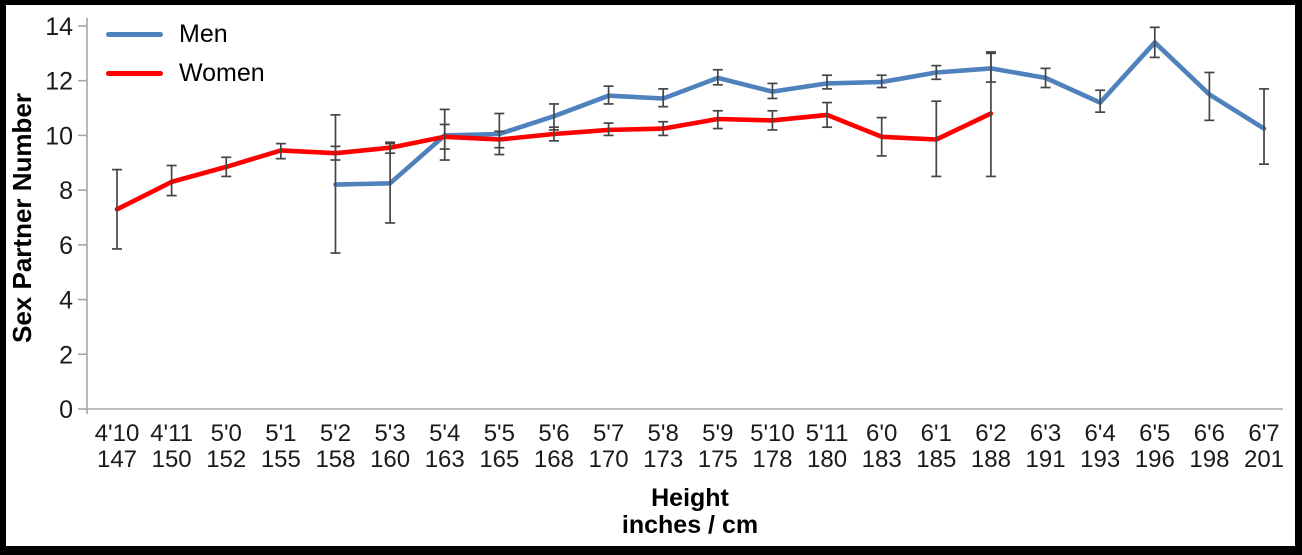  I want to click on x-axis-title-line2: inches / cm, so click(690, 525).